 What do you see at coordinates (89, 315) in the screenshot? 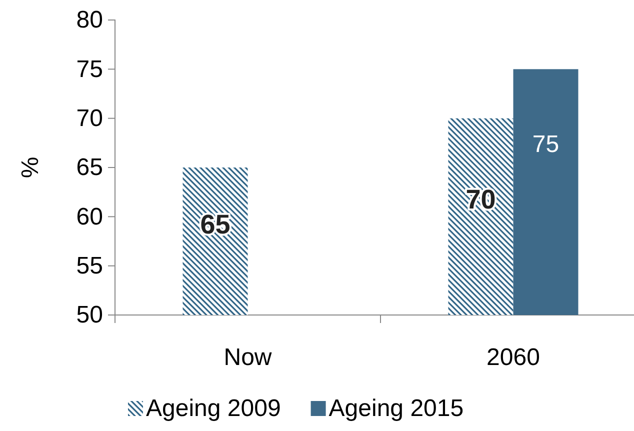
I see `y-tick-label: 50` at bounding box center [89, 315].